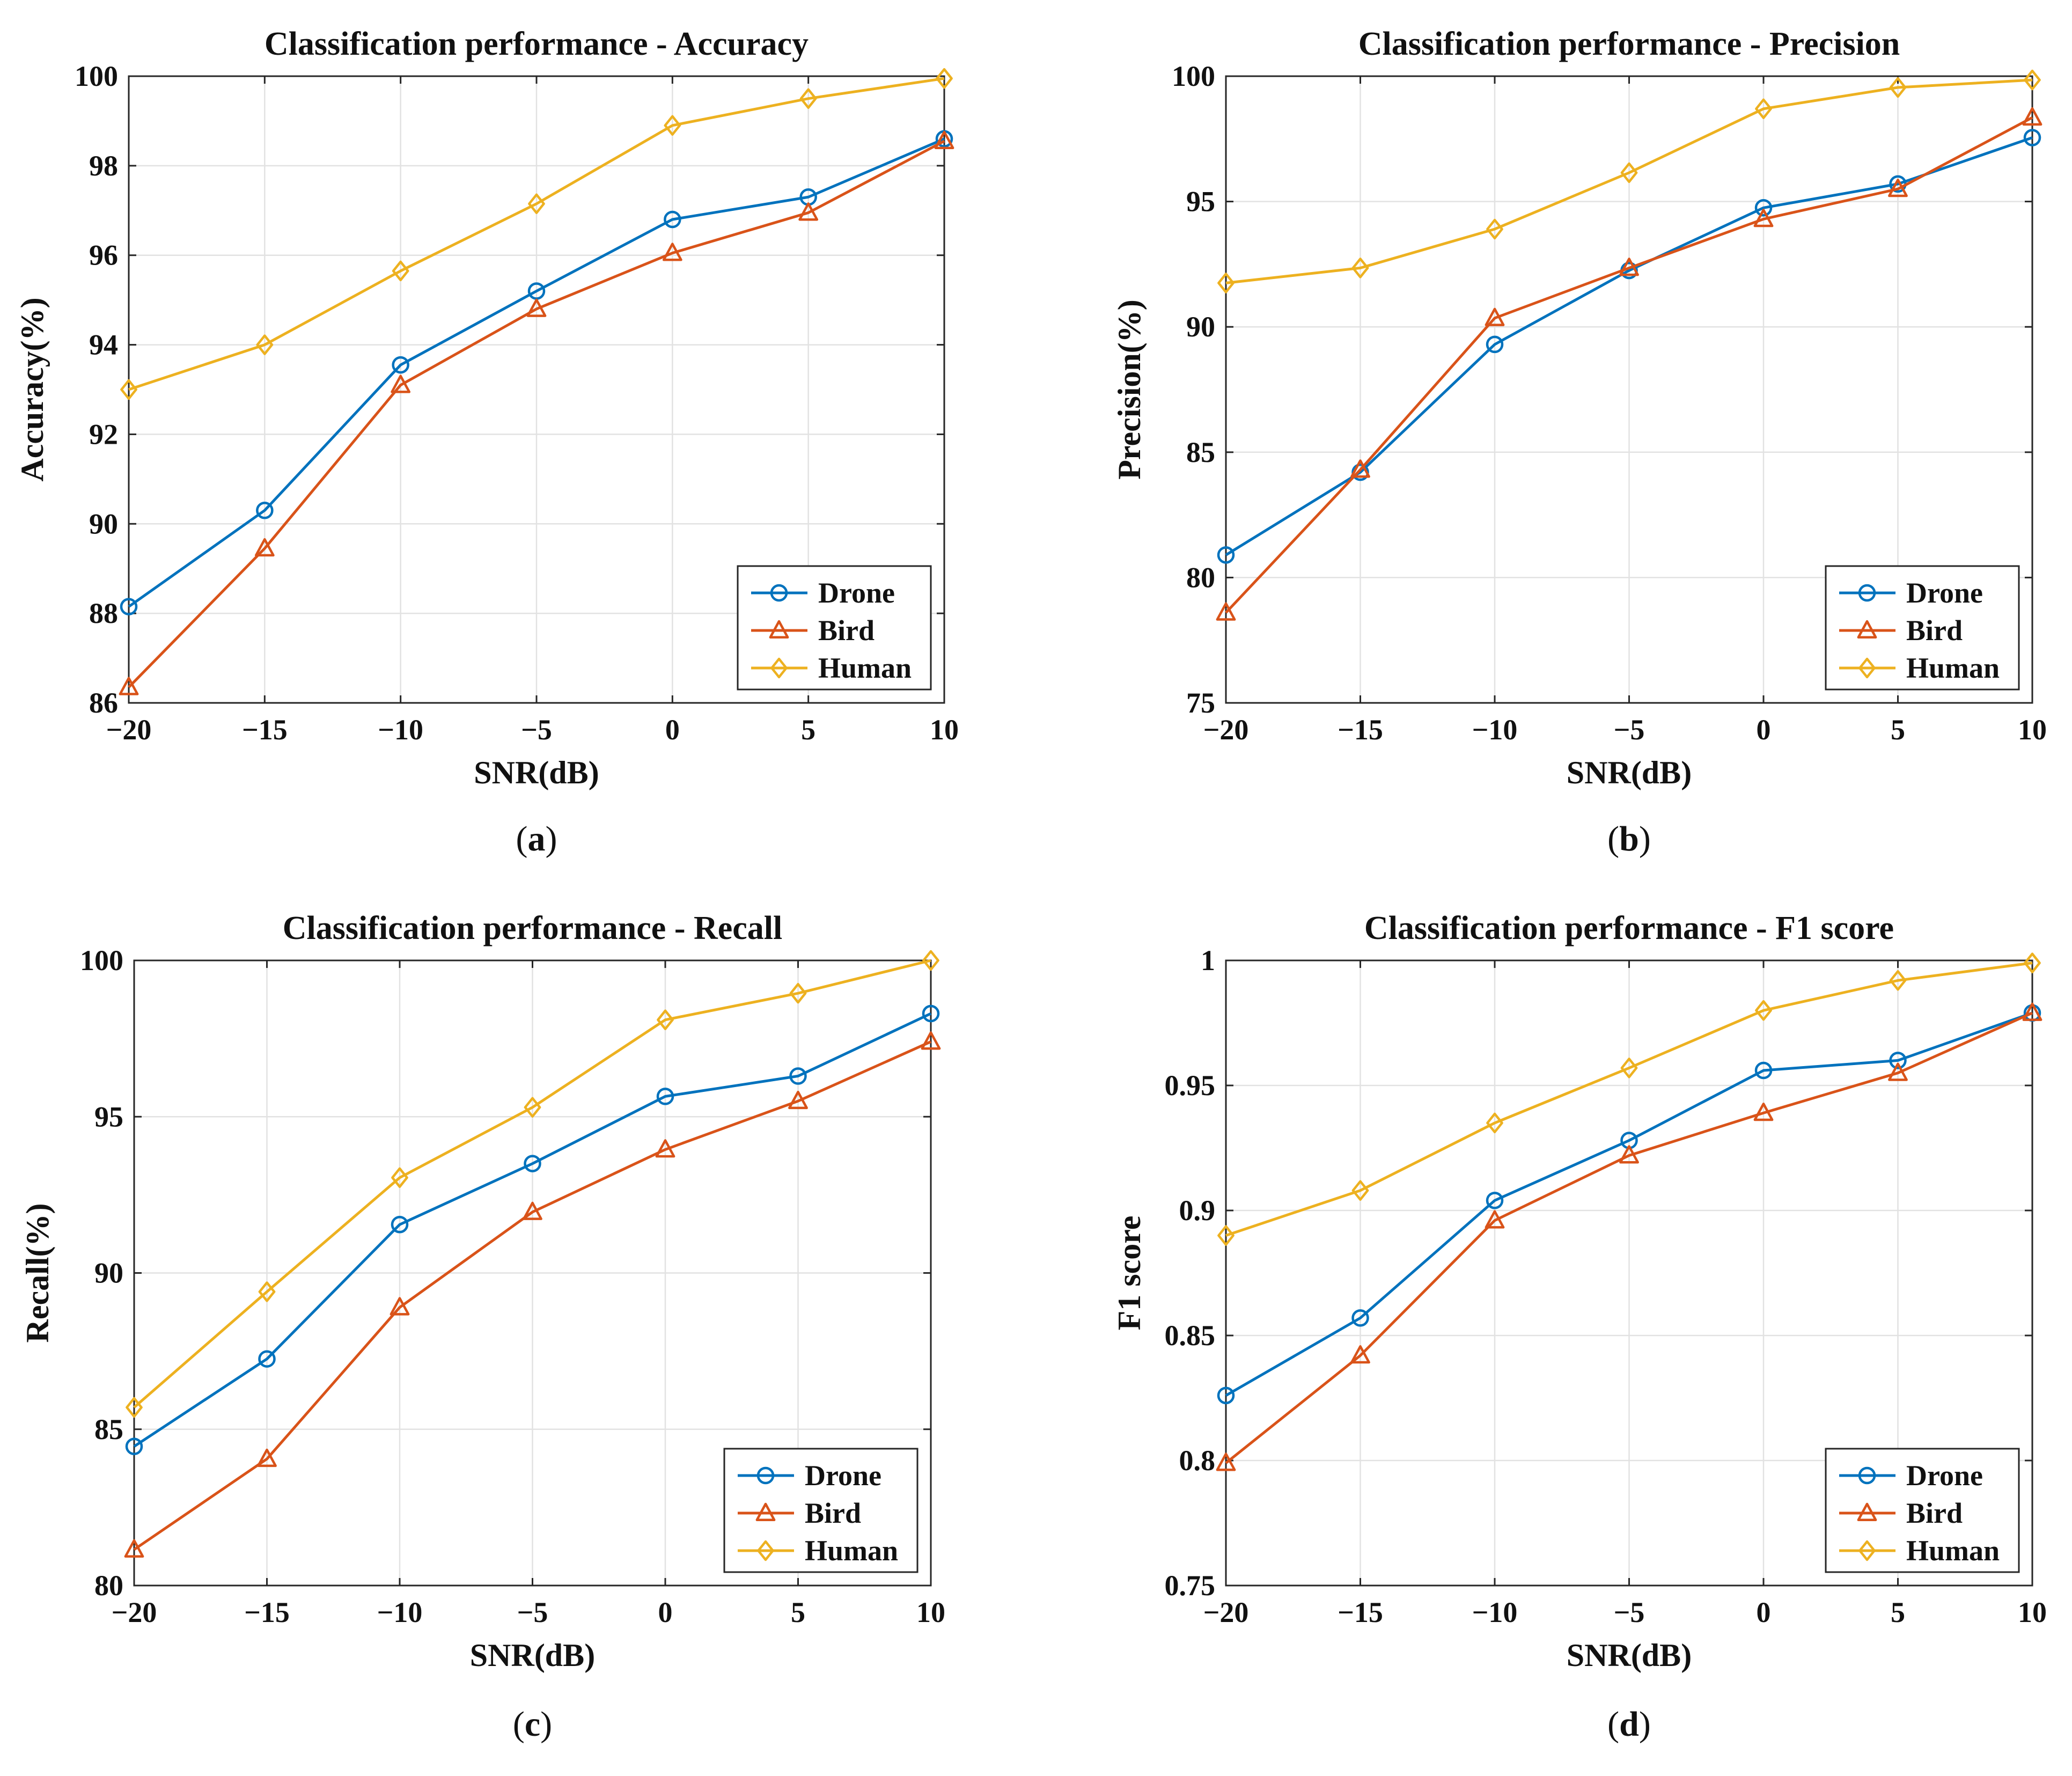  Describe the element at coordinates (537, 838) in the screenshot. I see `panel-label: a` at that location.